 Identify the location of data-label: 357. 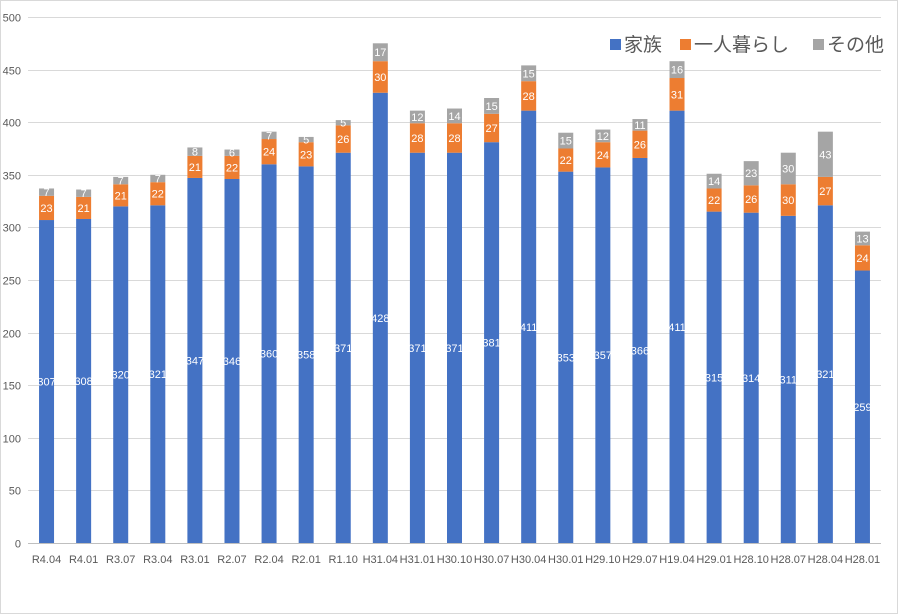
(603, 356).